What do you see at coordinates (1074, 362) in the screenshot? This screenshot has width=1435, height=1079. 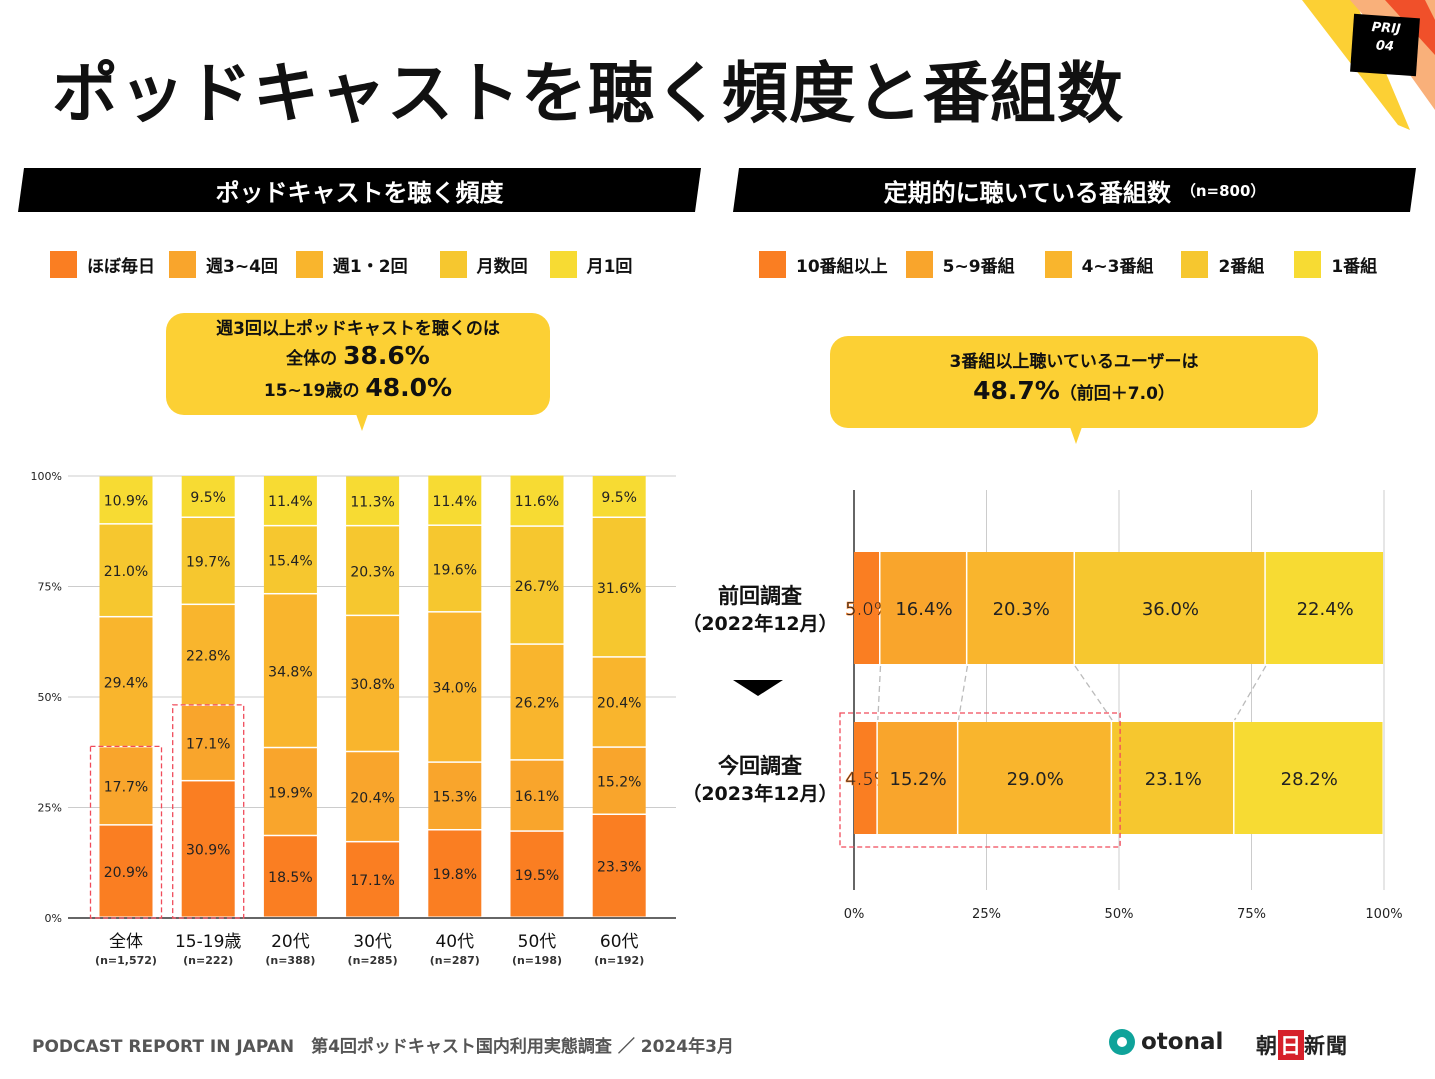 I see `callout-line1: 3番組以上聴いているユーザーは` at bounding box center [1074, 362].